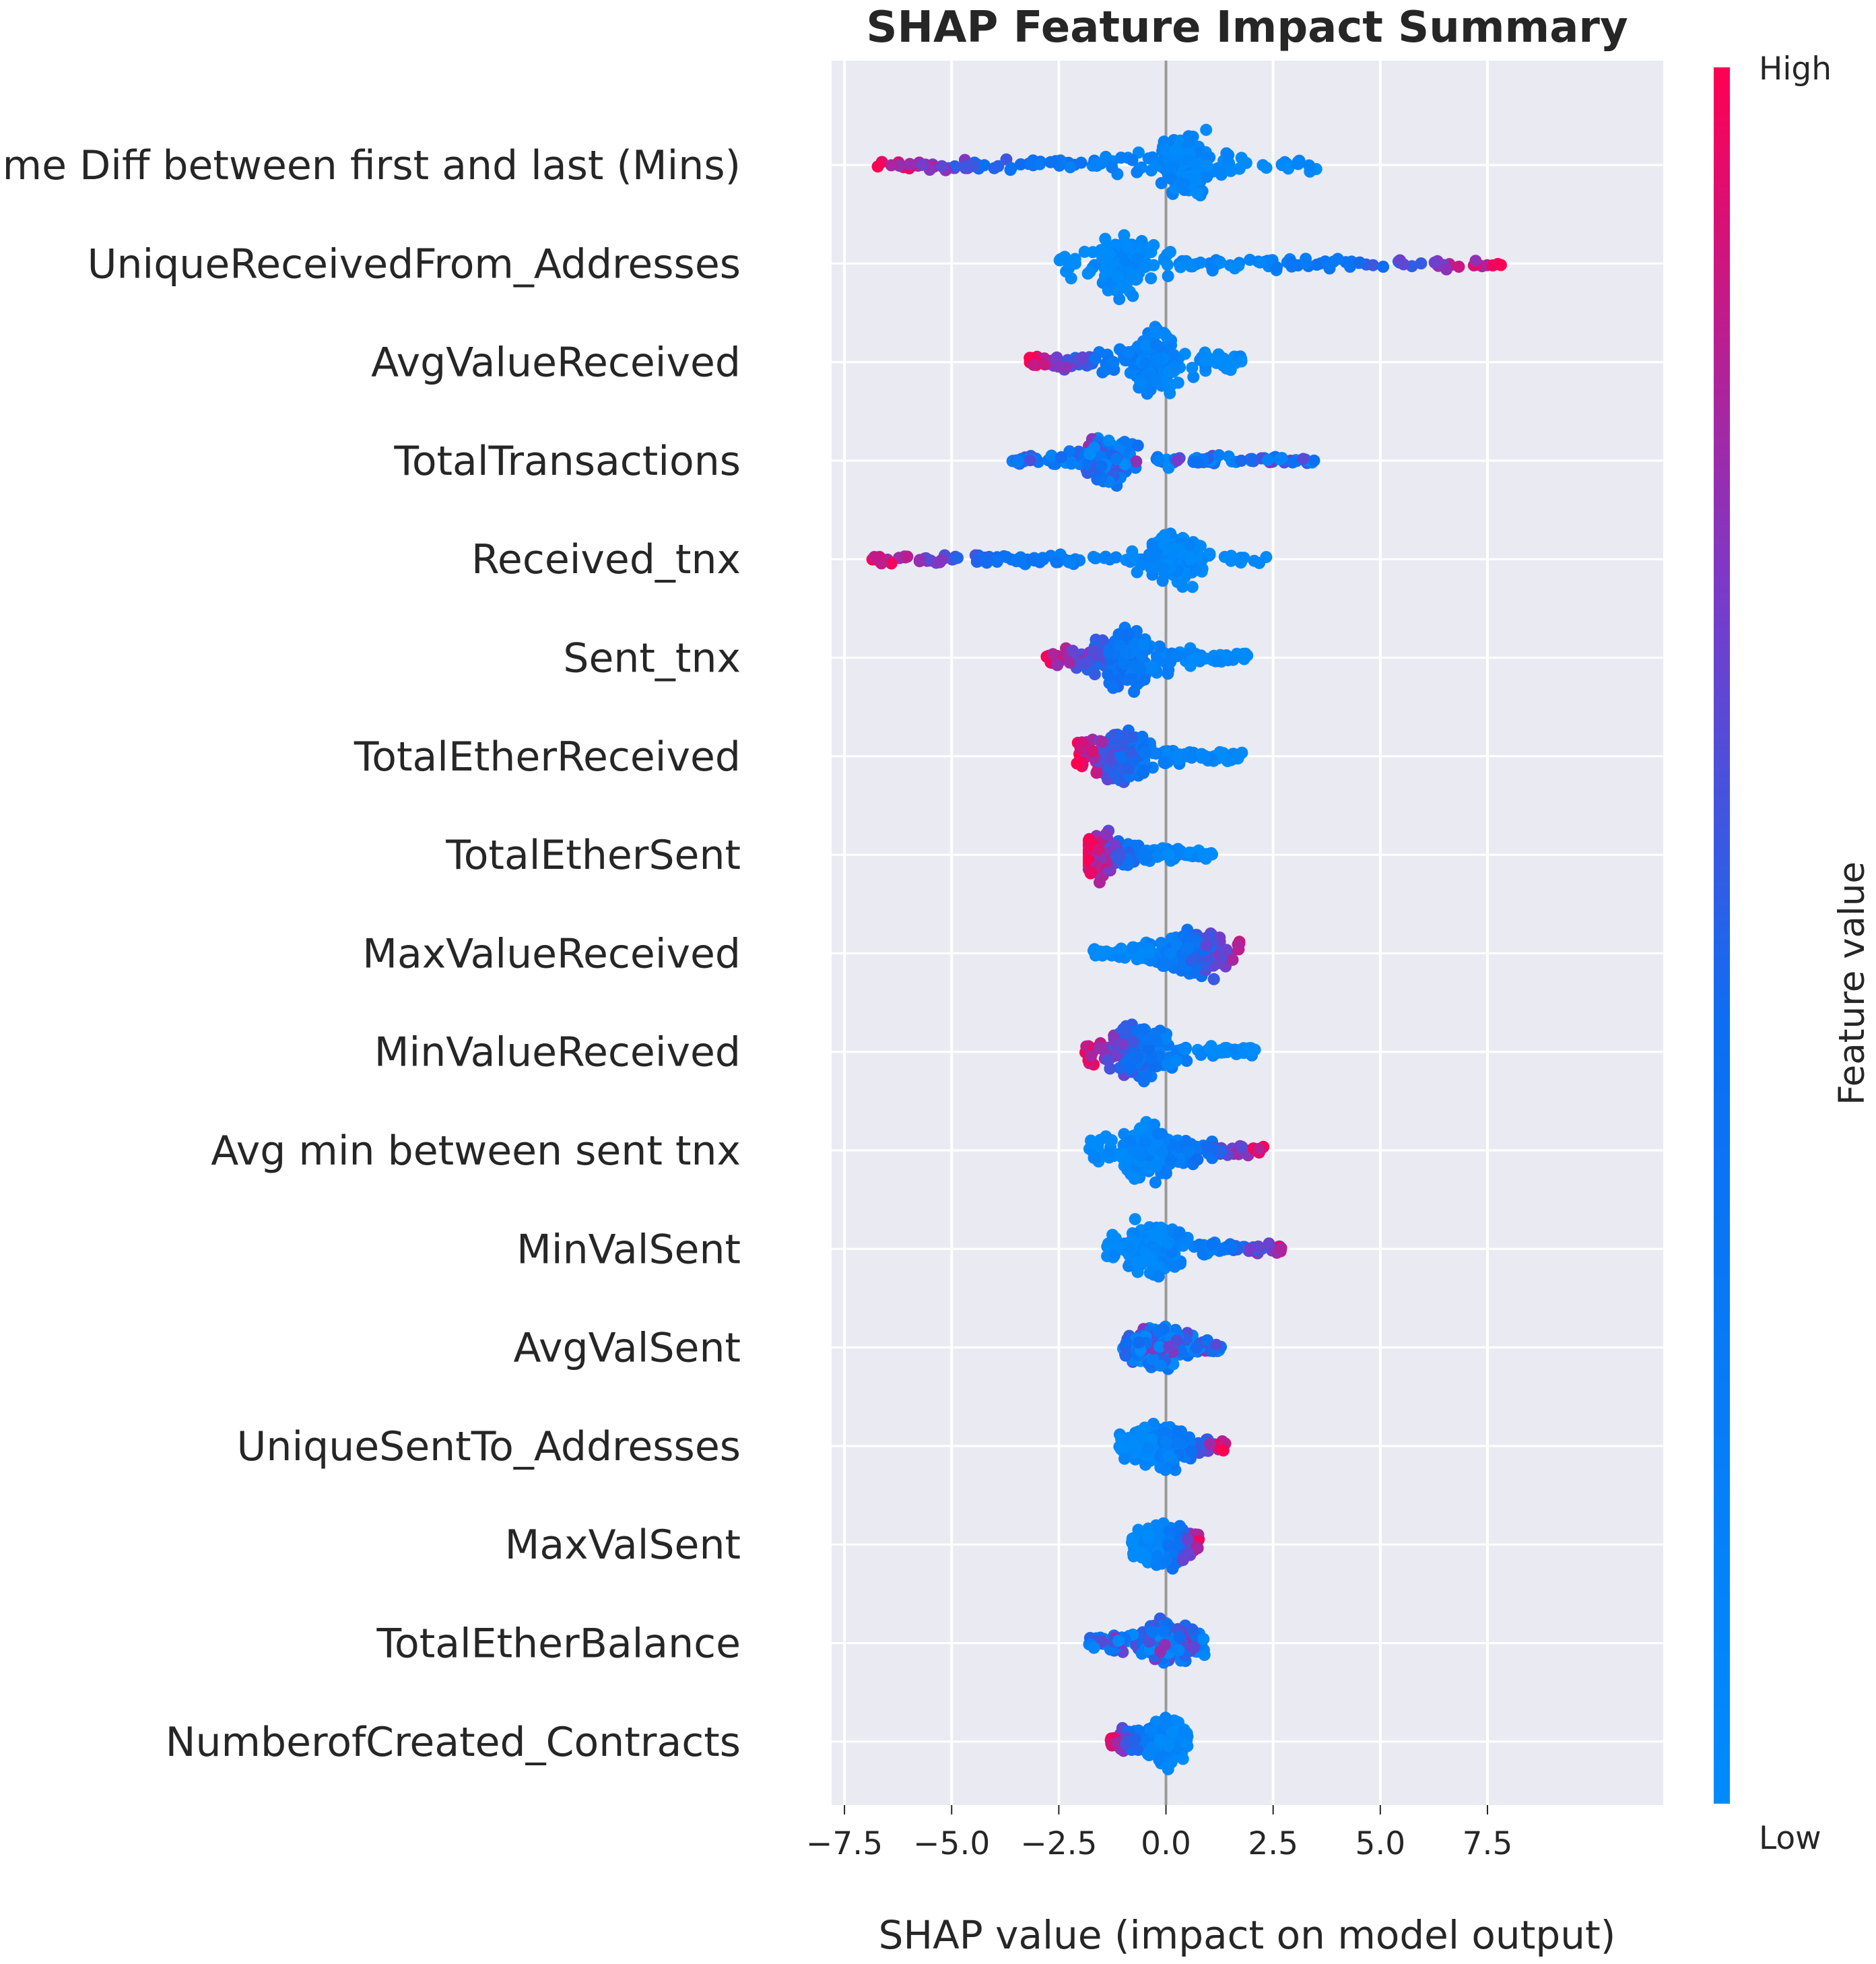  What do you see at coordinates (627, 1348) in the screenshot?
I see `feature-label: AvgValSent` at bounding box center [627, 1348].